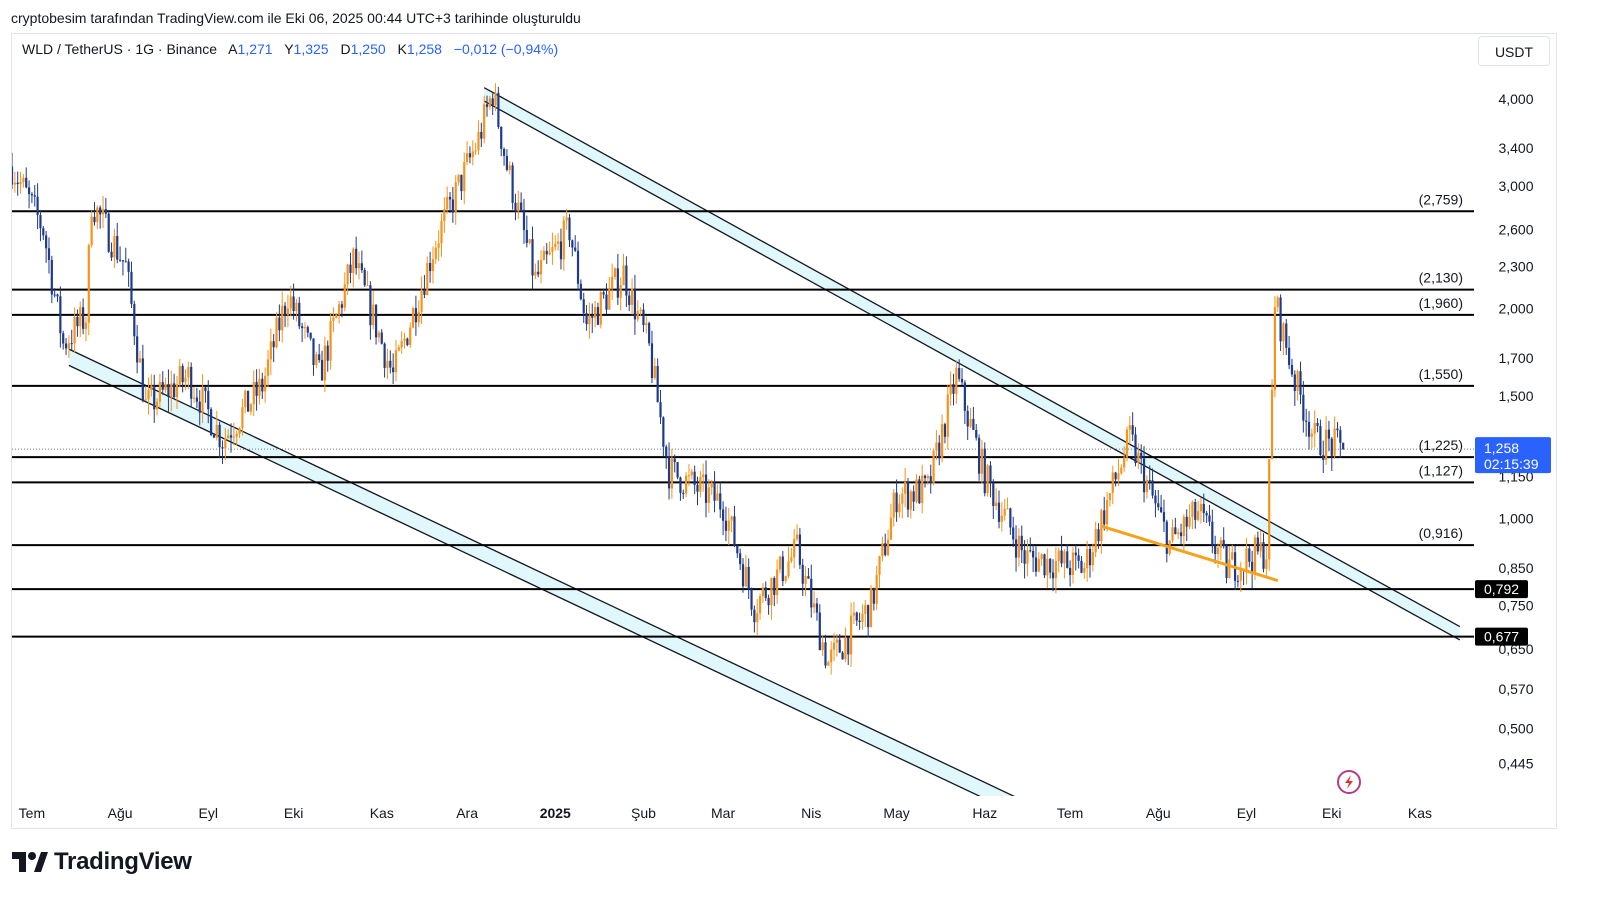  Describe the element at coordinates (1349, 782) in the screenshot. I see `lightning-icon` at that location.